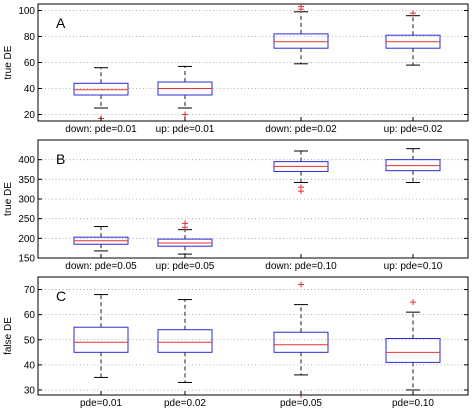 The width and height of the screenshot is (474, 410). I want to click on y-tick-label: 300, so click(26, 200).